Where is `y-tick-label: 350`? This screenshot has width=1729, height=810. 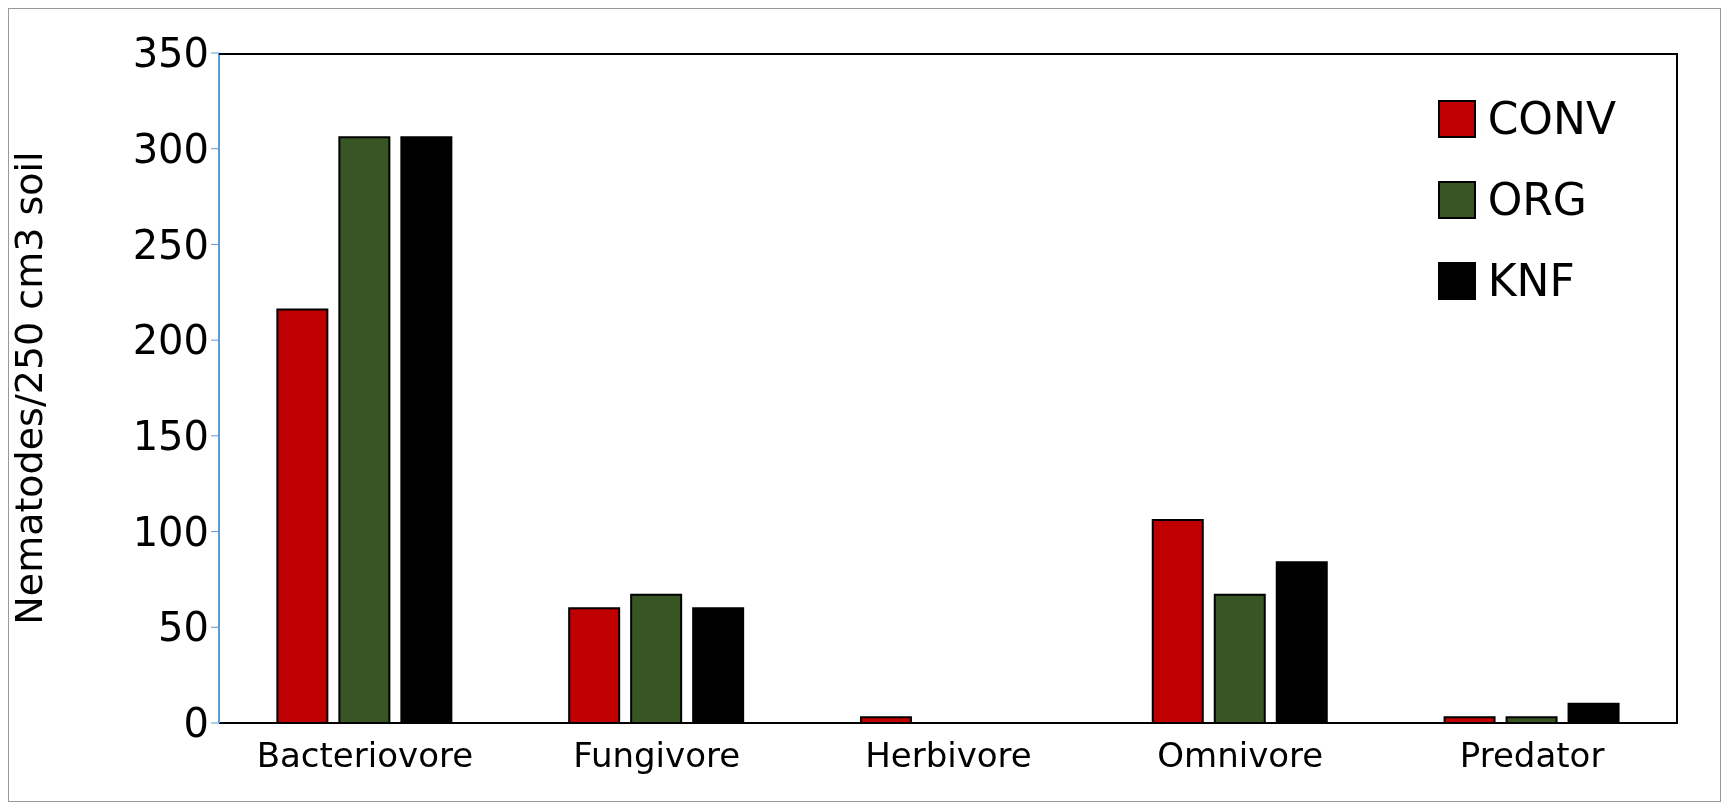 y-tick-label: 350 is located at coordinates (170, 53).